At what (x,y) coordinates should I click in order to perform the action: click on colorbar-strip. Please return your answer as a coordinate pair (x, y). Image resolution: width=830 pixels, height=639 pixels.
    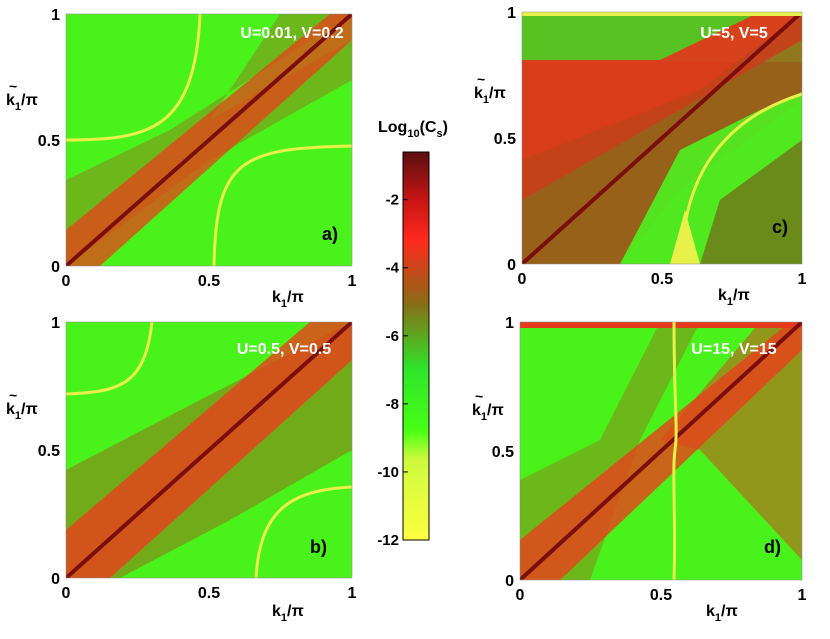
    Looking at the image, I should click on (416, 346).